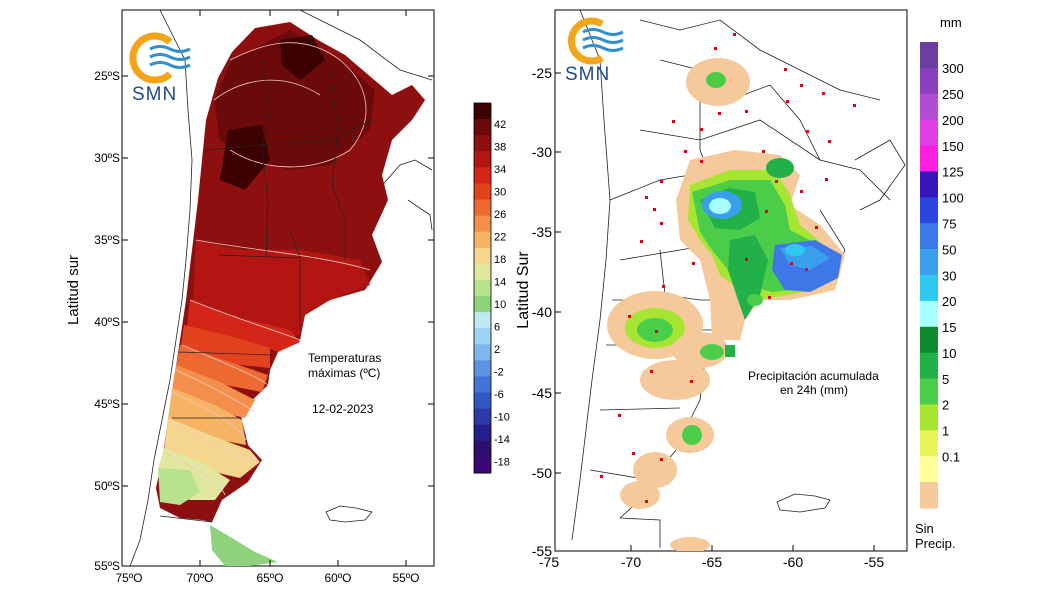  What do you see at coordinates (542, 152) in the screenshot?
I see `y-tick-m30: -30` at bounding box center [542, 152].